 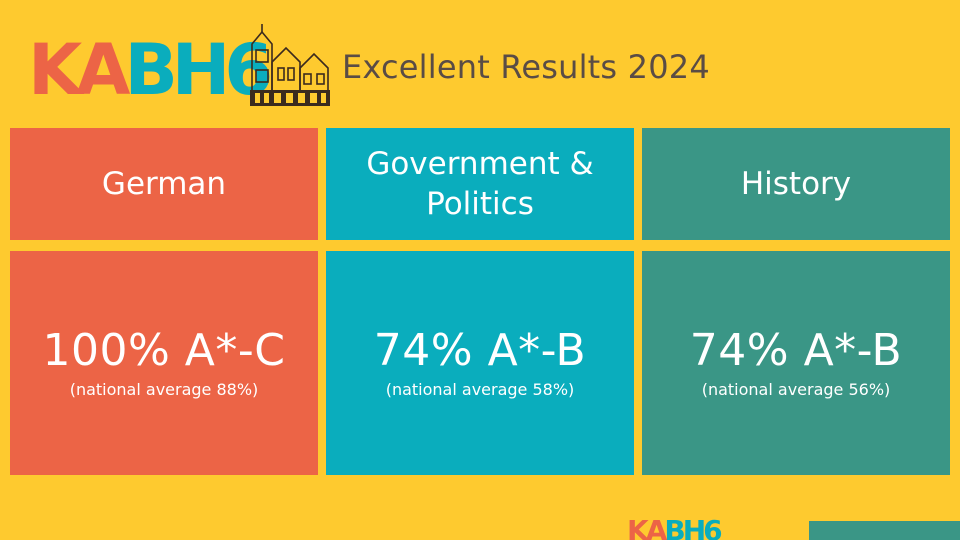 What do you see at coordinates (480, 389) in the screenshot?
I see `national-average-note: (national average 58%)` at bounding box center [480, 389].